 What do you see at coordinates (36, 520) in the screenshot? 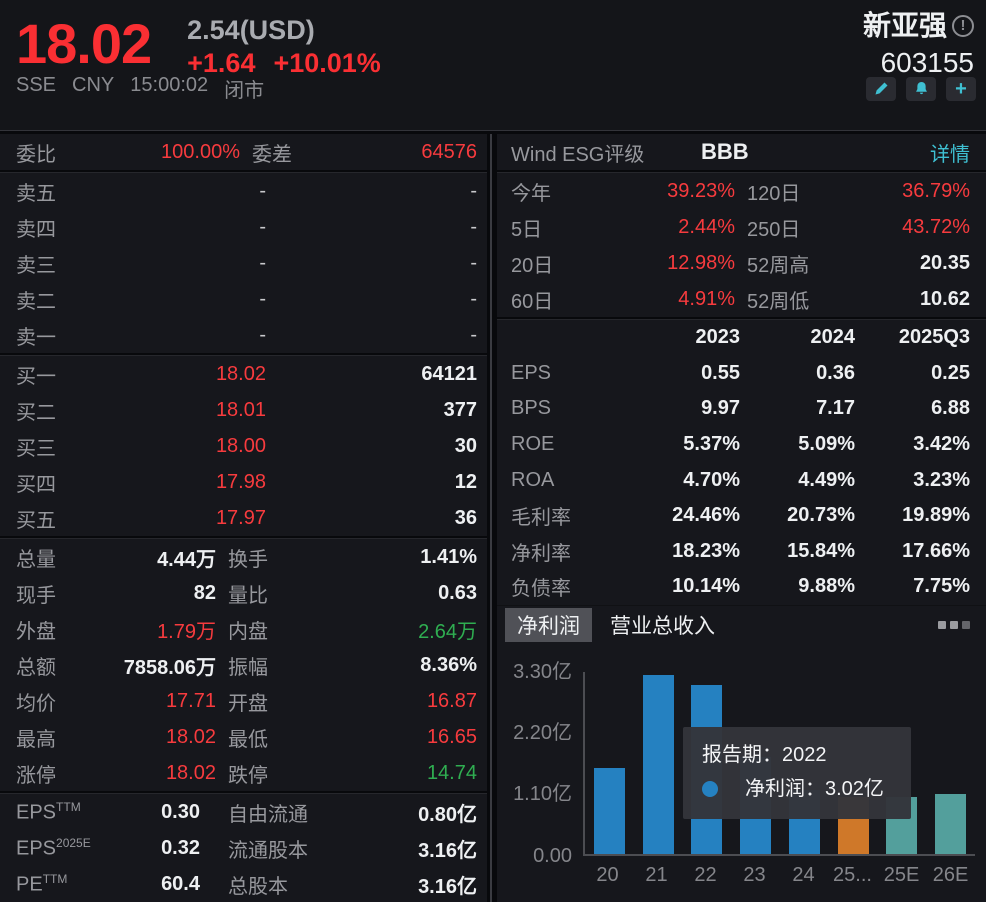
I see `level-label: 买五` at bounding box center [36, 520].